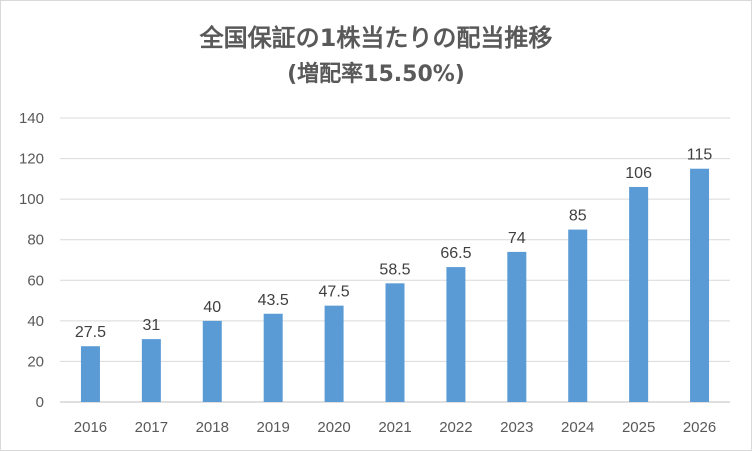  What do you see at coordinates (516, 427) in the screenshot?
I see `x-tick-label: 2023` at bounding box center [516, 427].